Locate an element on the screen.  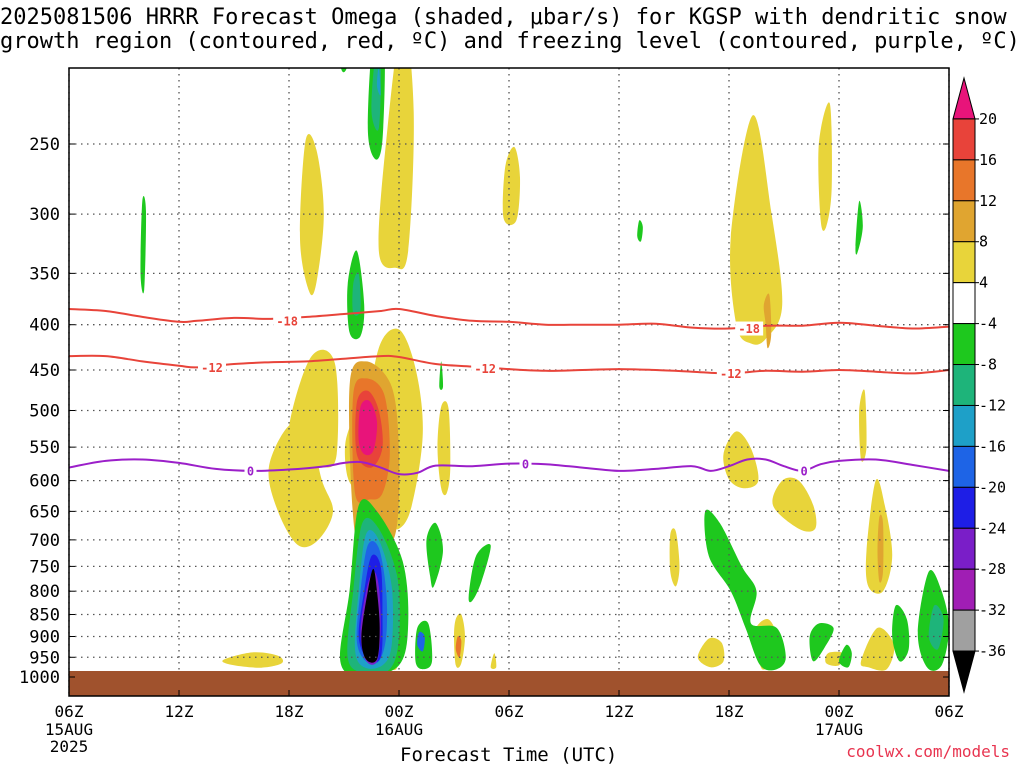
x-tick-label-0: 06Z is located at coordinates (69, 711).